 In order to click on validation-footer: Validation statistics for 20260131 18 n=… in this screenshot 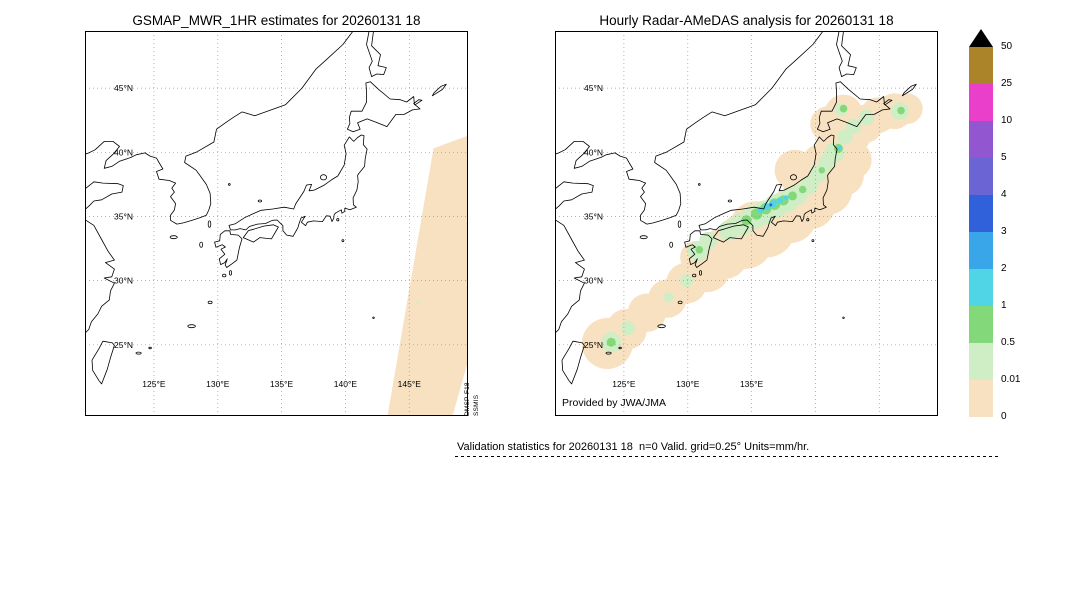, I will do `click(726, 449)`.